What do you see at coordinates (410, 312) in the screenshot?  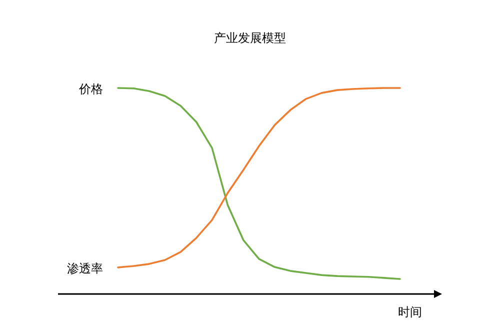 I see `x-axis-title: 时间` at bounding box center [410, 312].